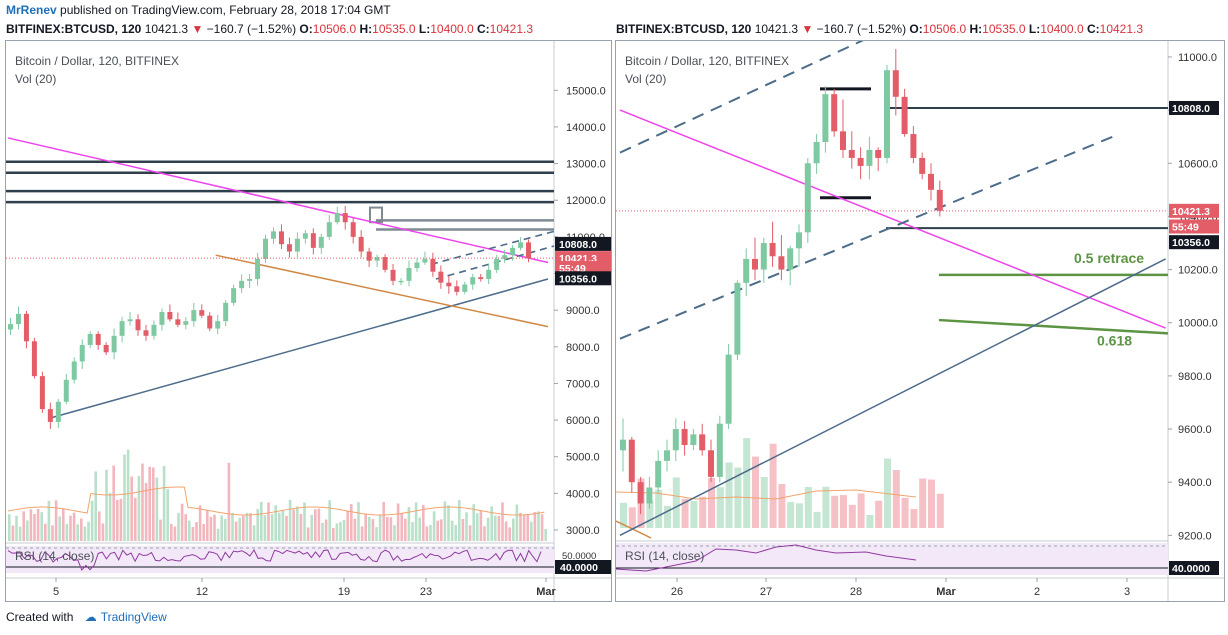  What do you see at coordinates (766, 494) in the screenshot?
I see `volume-ma-line` at bounding box center [766, 494].